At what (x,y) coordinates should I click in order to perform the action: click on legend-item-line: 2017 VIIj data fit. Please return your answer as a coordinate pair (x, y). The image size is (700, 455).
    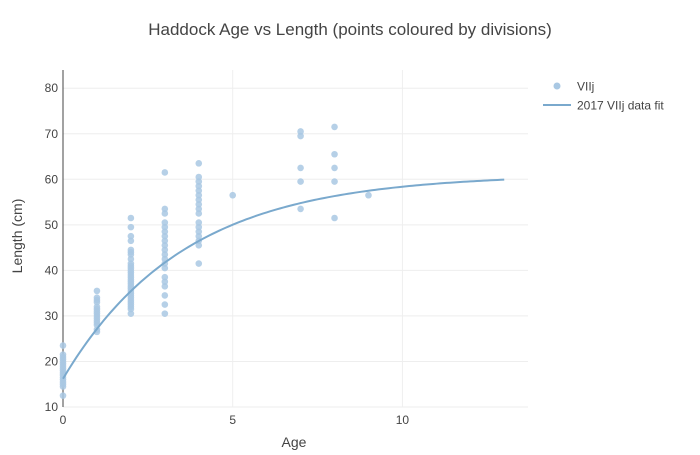
    Looking at the image, I should click on (603, 106).